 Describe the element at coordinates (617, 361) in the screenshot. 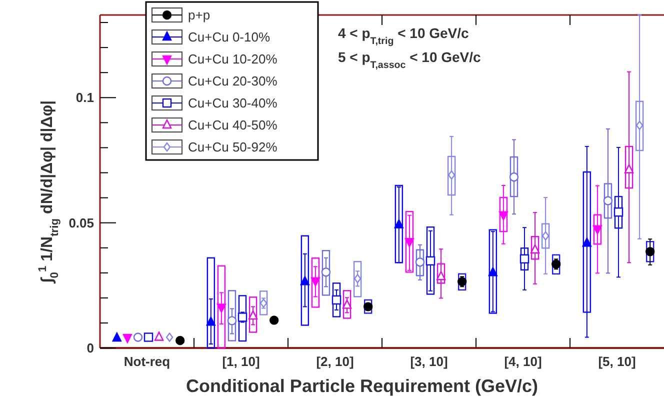

I see `x-tick-label: [5, 10]` at that location.